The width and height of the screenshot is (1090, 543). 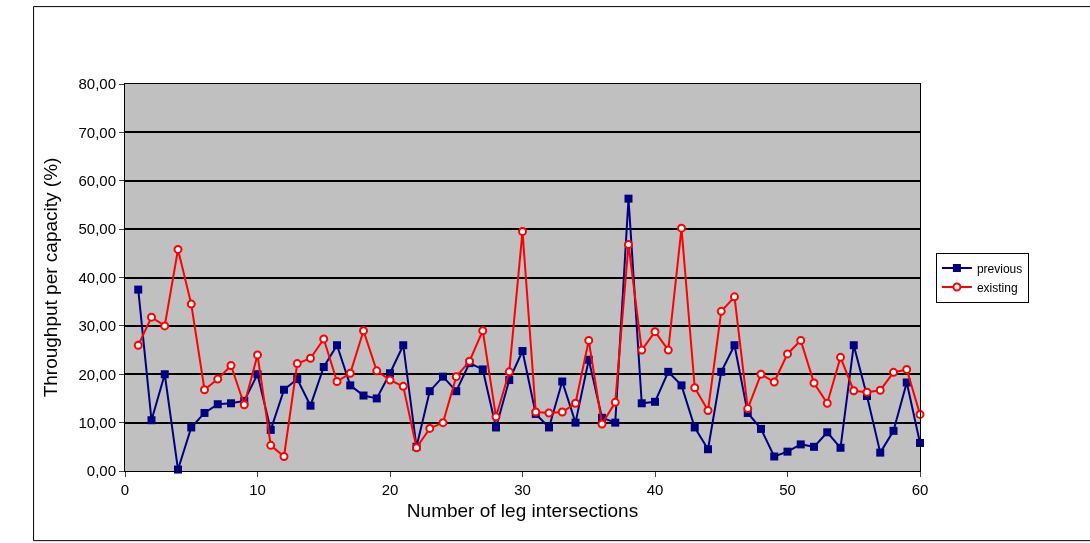 What do you see at coordinates (125, 489) in the screenshot?
I see `x-tick-label: 0` at bounding box center [125, 489].